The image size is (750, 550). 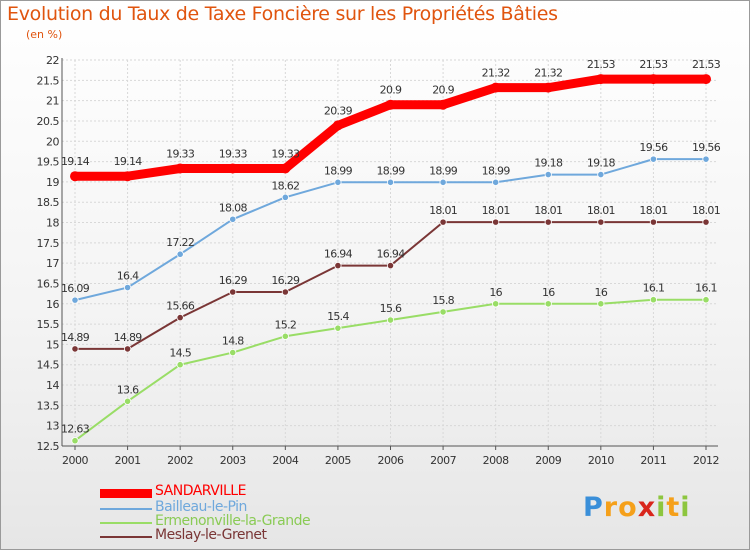 I want to click on data-label: 15.2, so click(x=285, y=324).